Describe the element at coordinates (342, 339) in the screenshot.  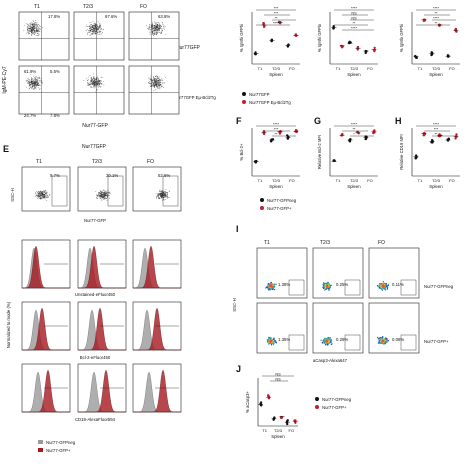
I see `panel-i-pct-r2-t23: 0.29%` at that location.